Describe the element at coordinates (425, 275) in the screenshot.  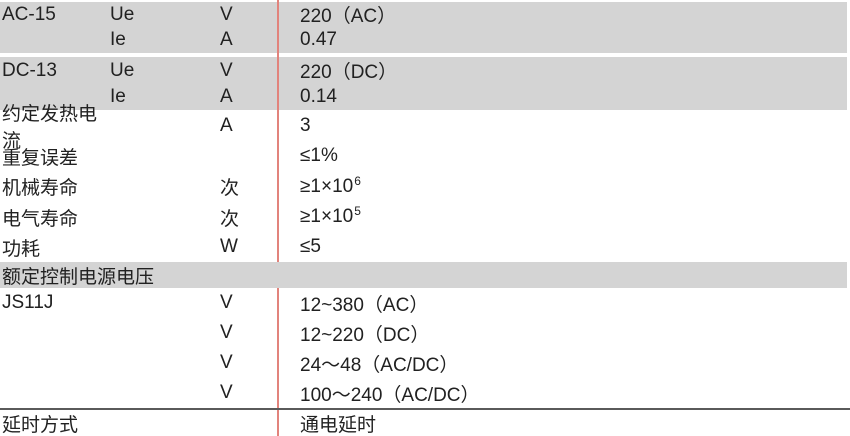
I see `section-header-row: 额定控制电源电压` at that location.